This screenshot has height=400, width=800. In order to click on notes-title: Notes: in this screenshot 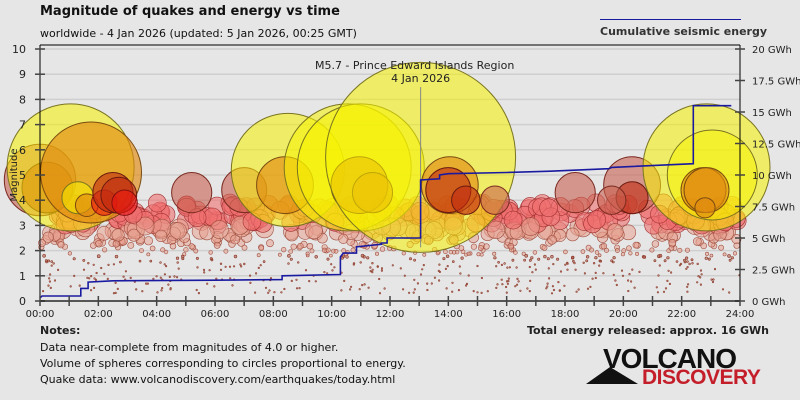, I will do `click(60, 330)`.